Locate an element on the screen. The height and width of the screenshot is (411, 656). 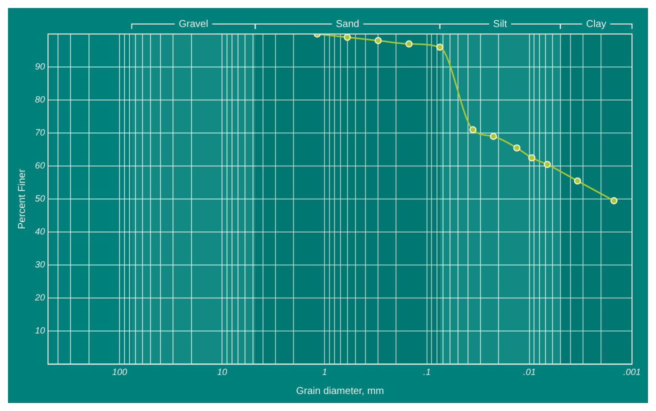
y-tick-label: 10 is located at coordinates (40, 331).